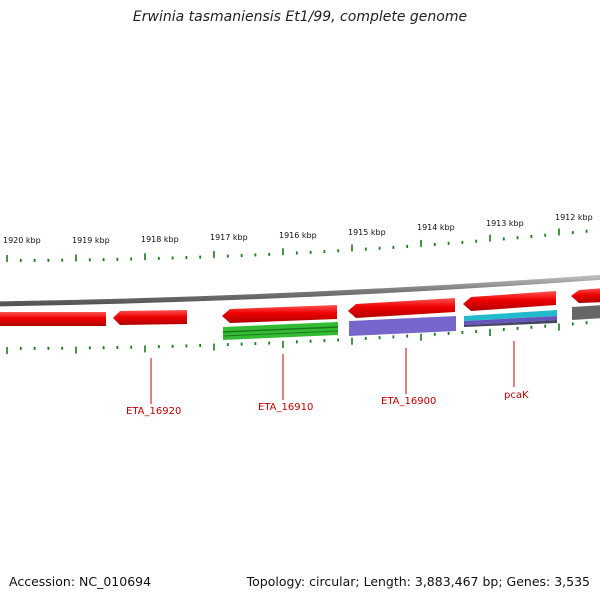 Image resolution: width=600 pixels, height=600 pixels. What do you see at coordinates (408, 401) in the screenshot?
I see `gene-label: ETA_16900` at bounding box center [408, 401].